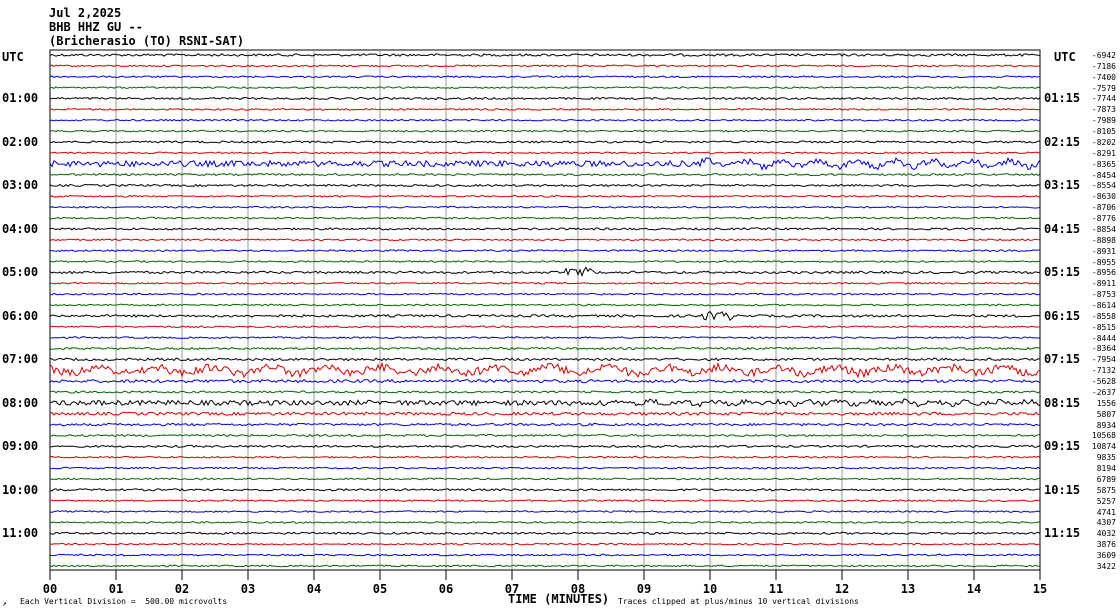 The image size is (1120, 614). Describe the element at coordinates (314, 589) in the screenshot. I see `x-tick-label-04: 04` at that location.